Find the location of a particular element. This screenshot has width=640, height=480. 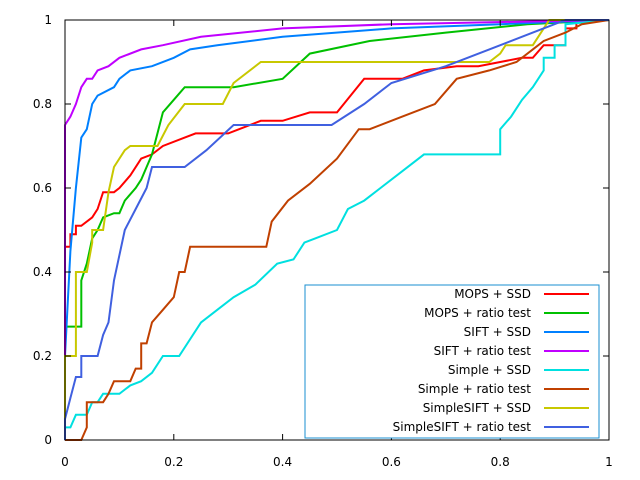

legend-label: Simple + ratio test is located at coordinates (474, 389).